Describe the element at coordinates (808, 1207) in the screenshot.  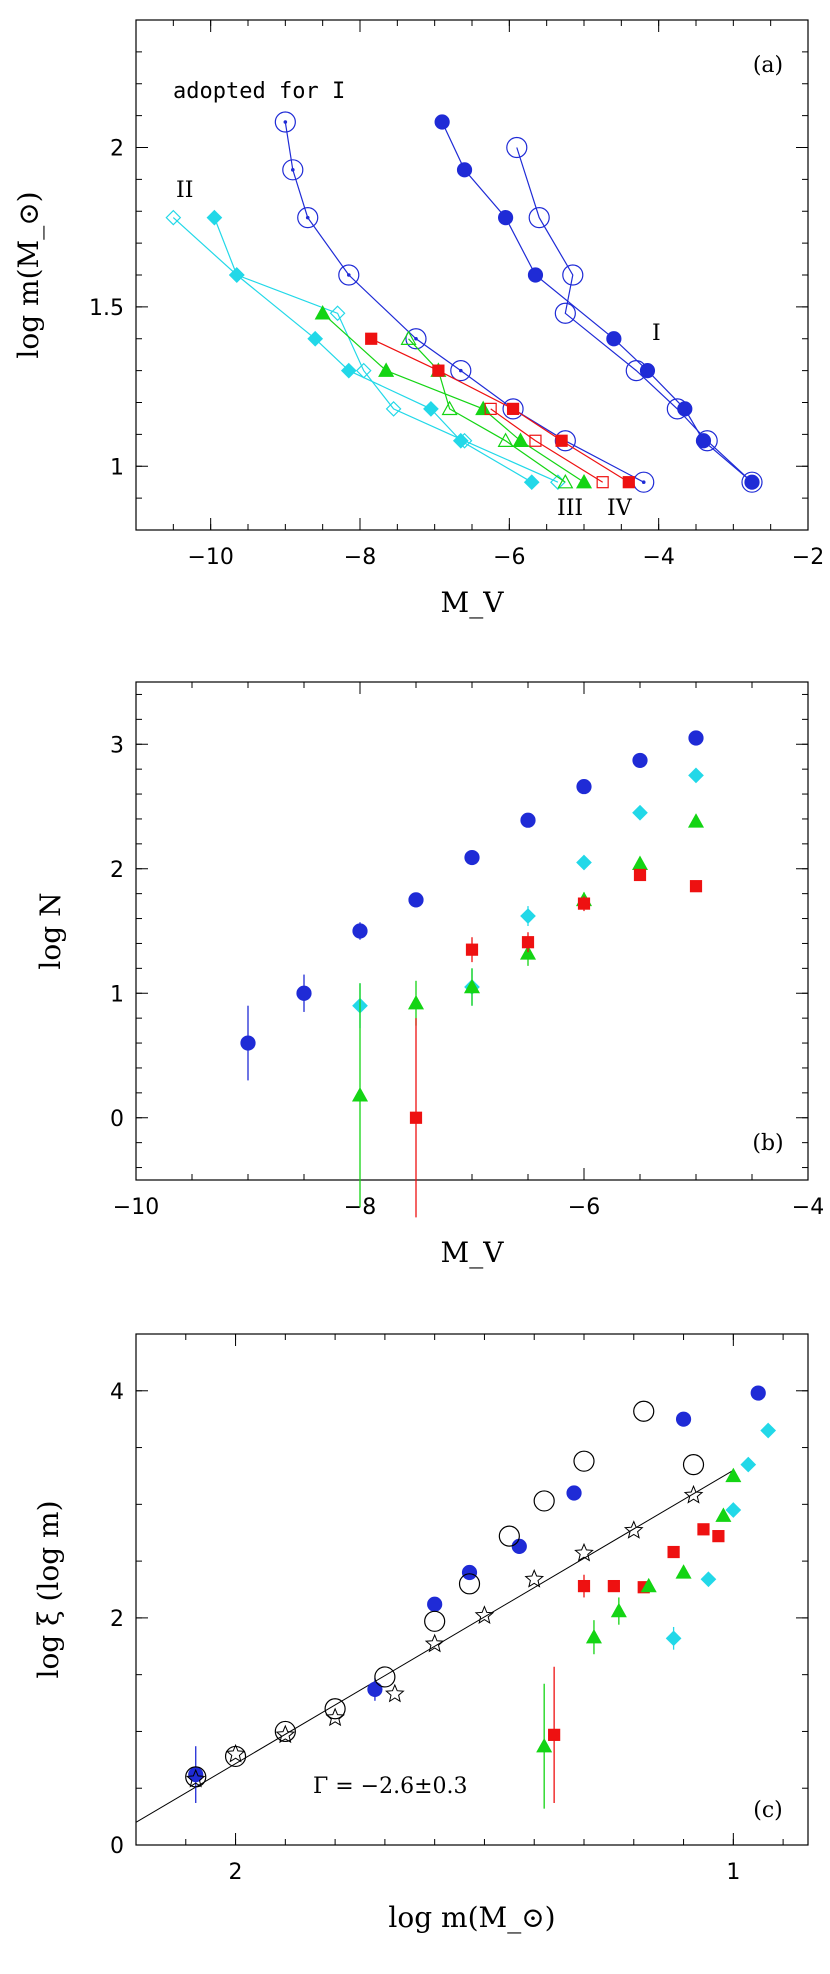
I see `x-tick-label: −4` at that location.